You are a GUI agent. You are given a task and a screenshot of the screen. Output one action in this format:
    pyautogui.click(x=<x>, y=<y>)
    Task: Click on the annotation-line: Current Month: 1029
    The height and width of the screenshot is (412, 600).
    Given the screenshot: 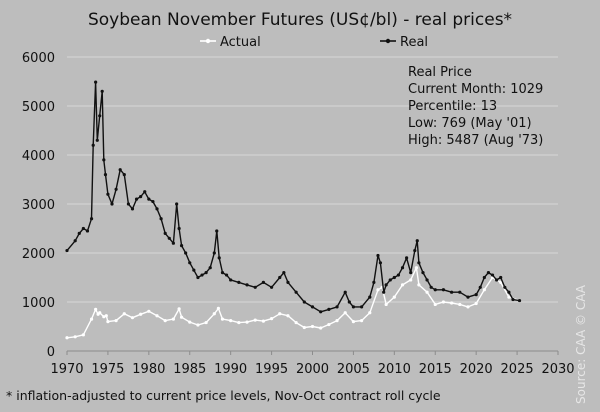 What is the action you would take?
    pyautogui.click(x=475, y=89)
    